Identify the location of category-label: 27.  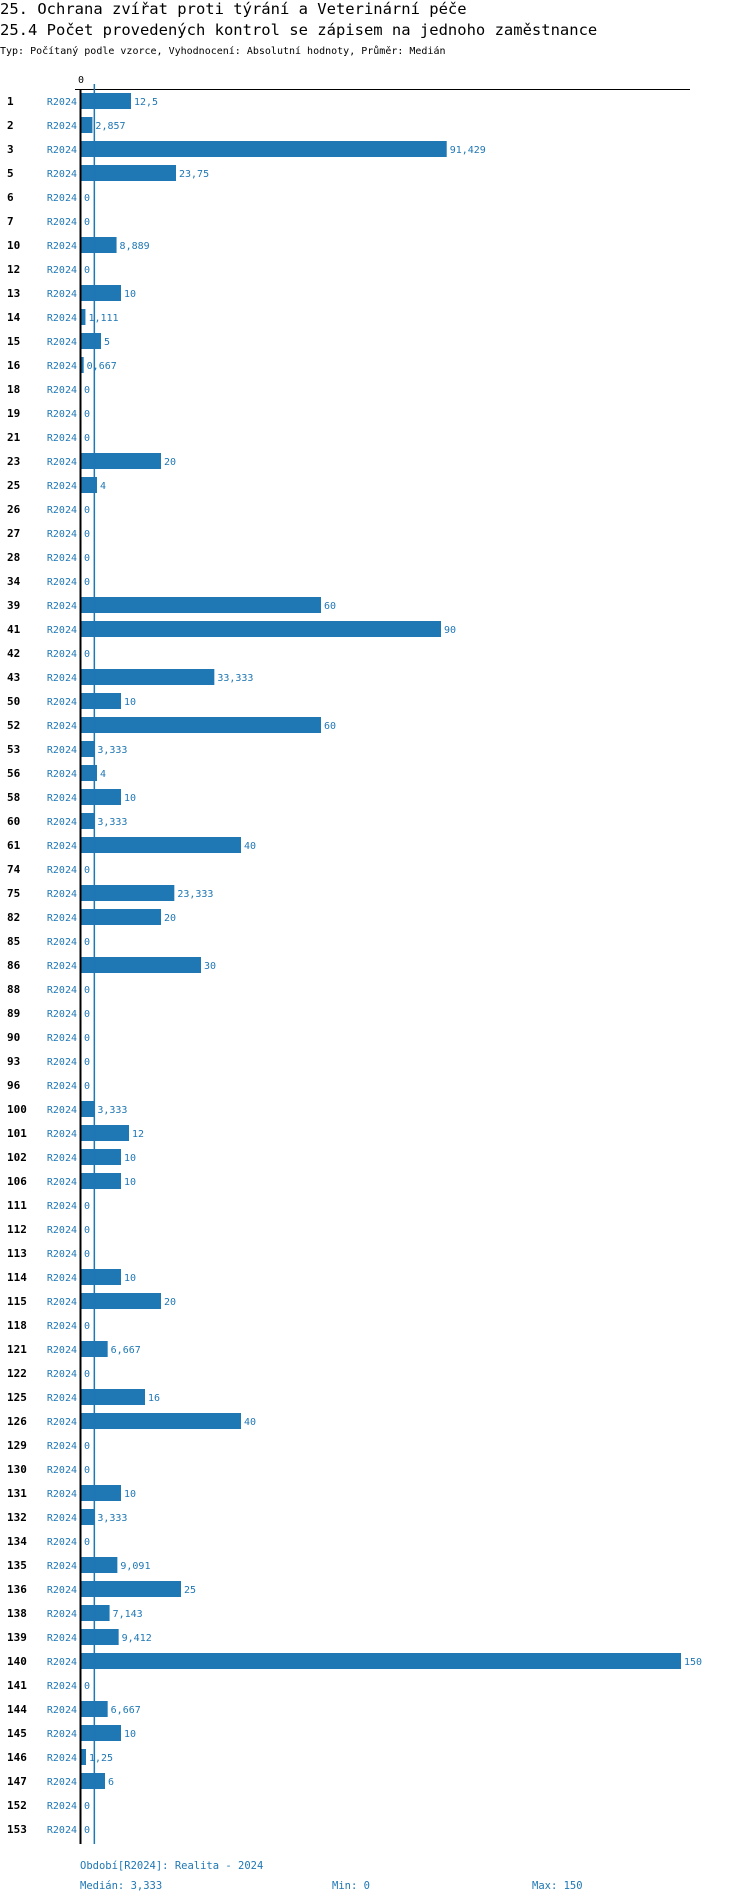
(13, 533).